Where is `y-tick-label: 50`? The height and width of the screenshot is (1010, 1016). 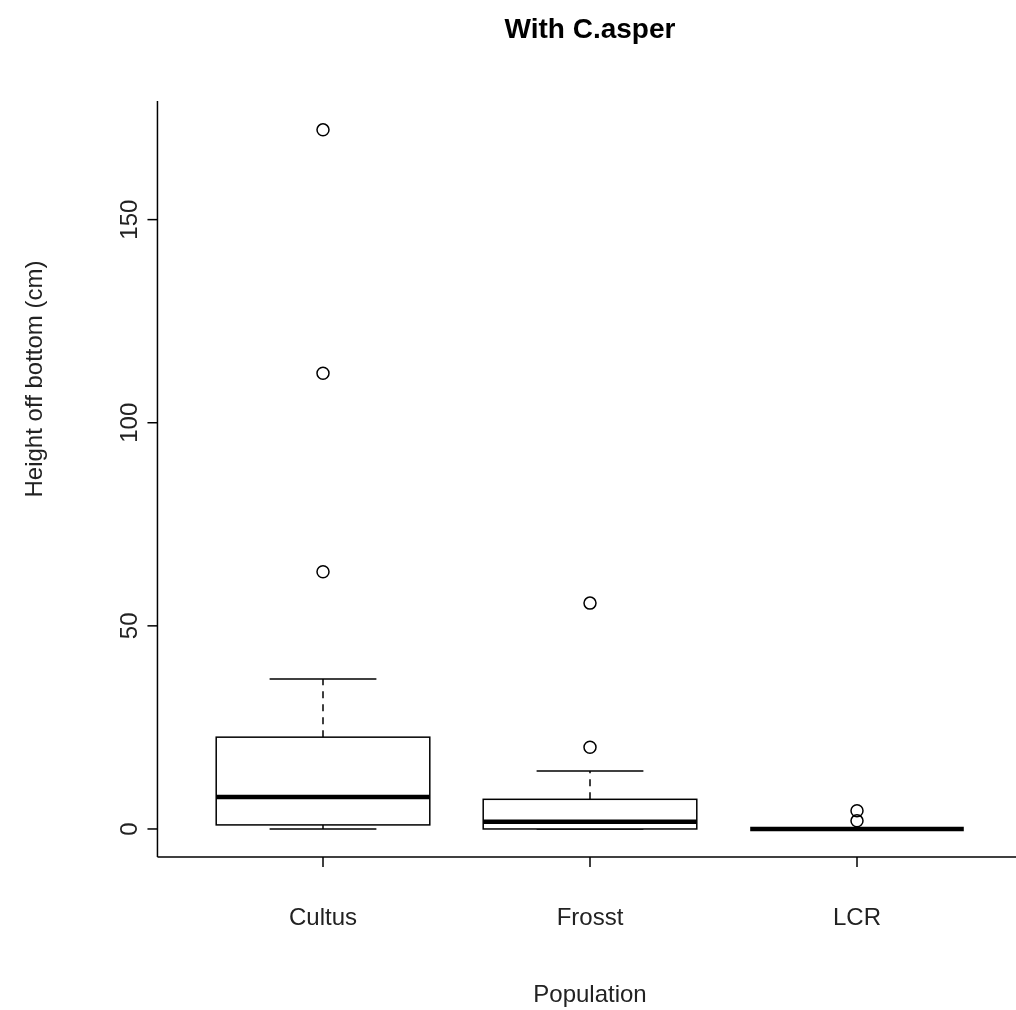
y-tick-label: 50 is located at coordinates (129, 626).